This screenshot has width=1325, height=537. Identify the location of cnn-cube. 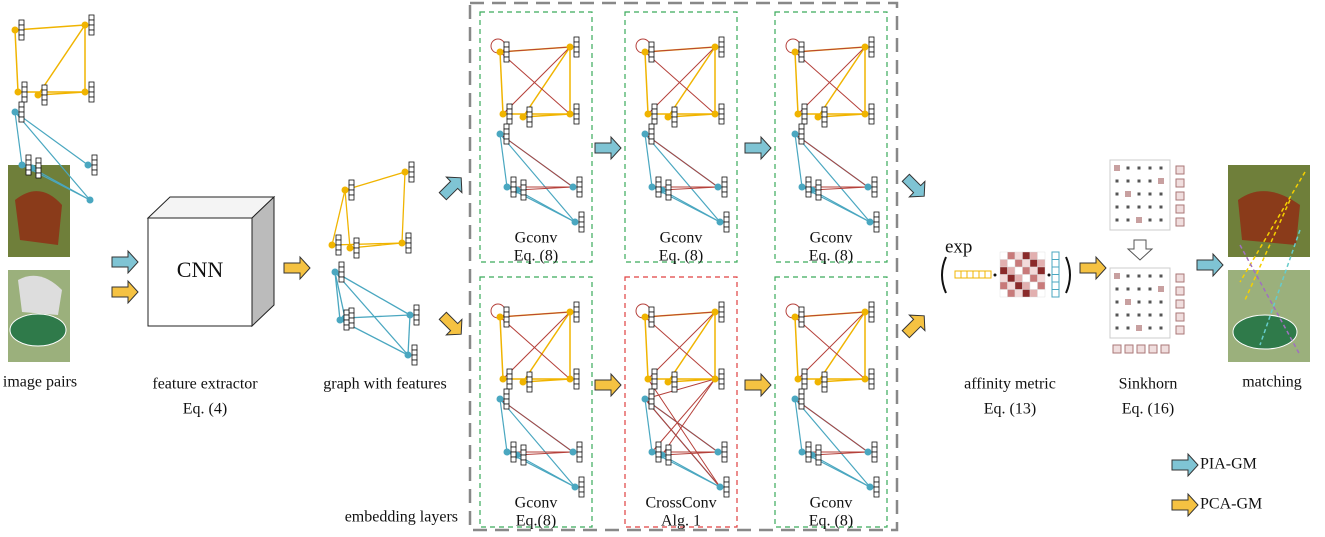
(211, 261).